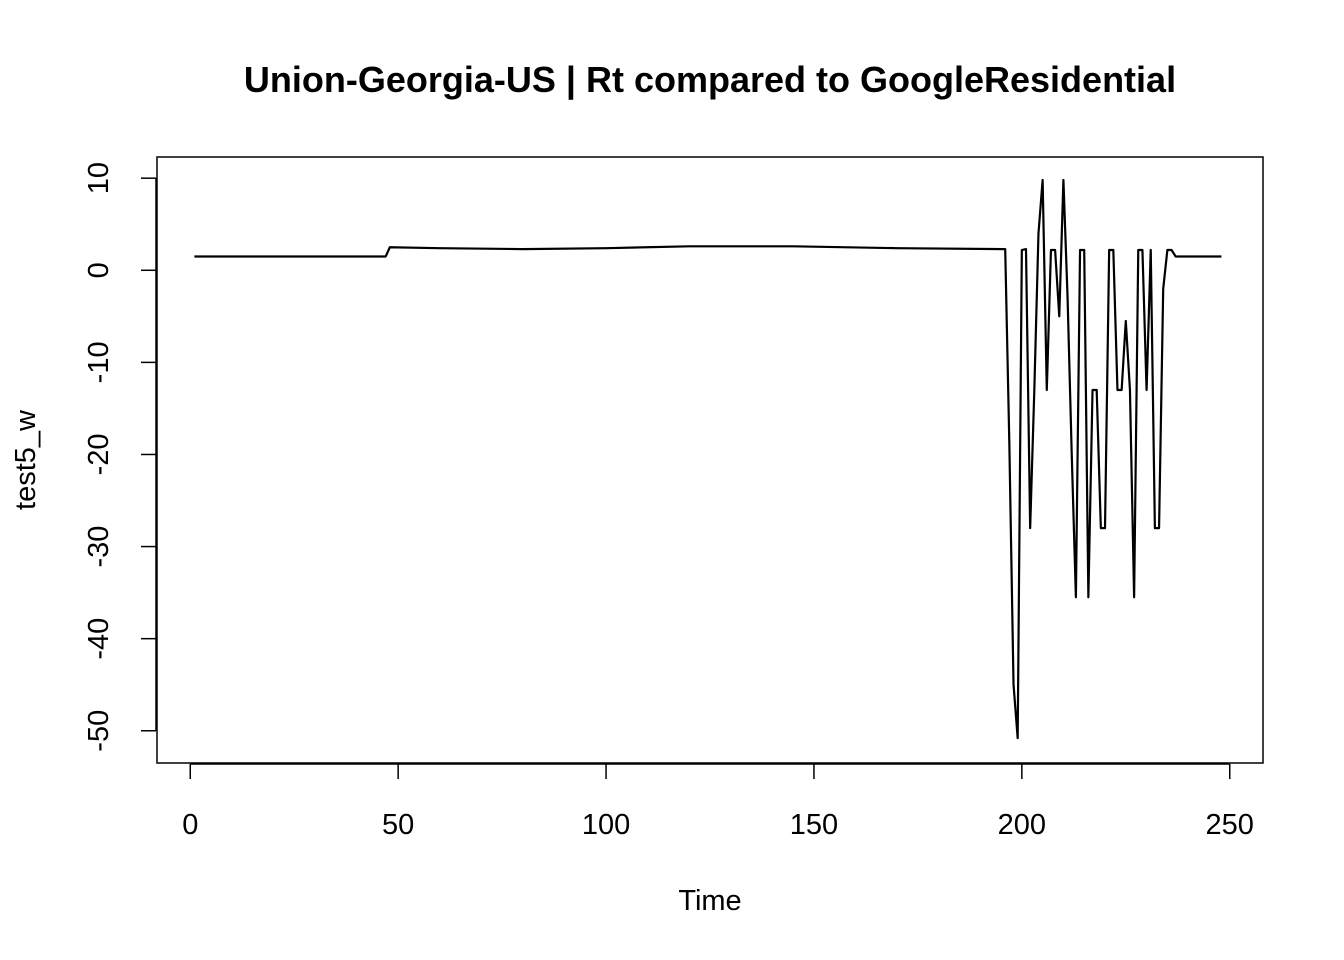 The width and height of the screenshot is (1344, 960). What do you see at coordinates (1230, 825) in the screenshot?
I see `x-tick-label: 250` at bounding box center [1230, 825].